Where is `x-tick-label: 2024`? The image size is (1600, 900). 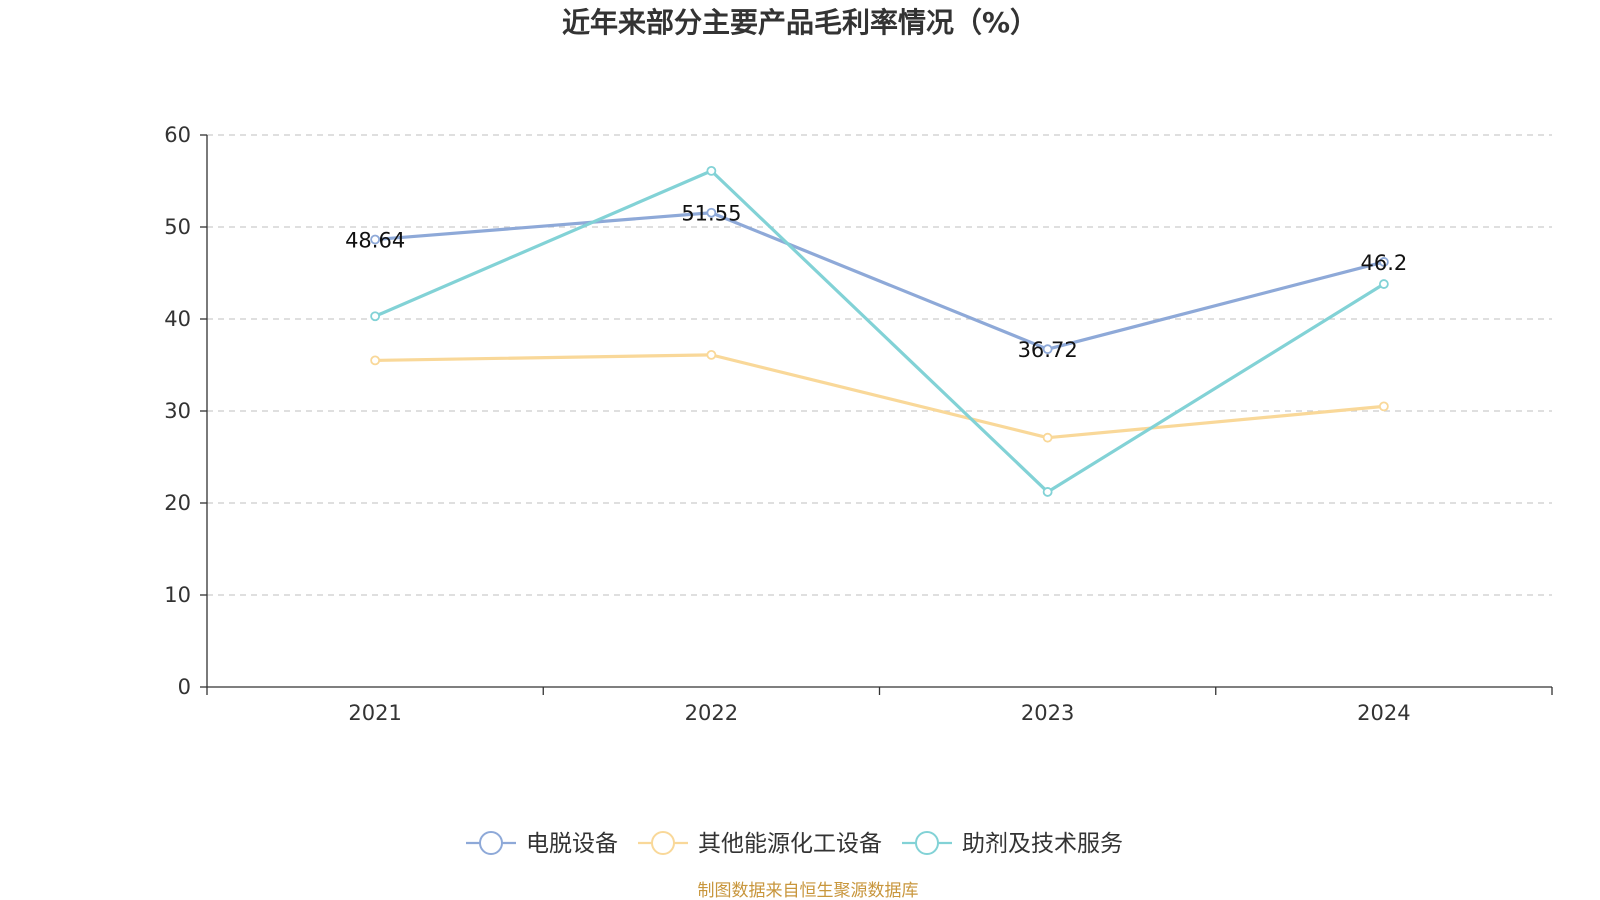 x-tick-label: 2024 is located at coordinates (1383, 713).